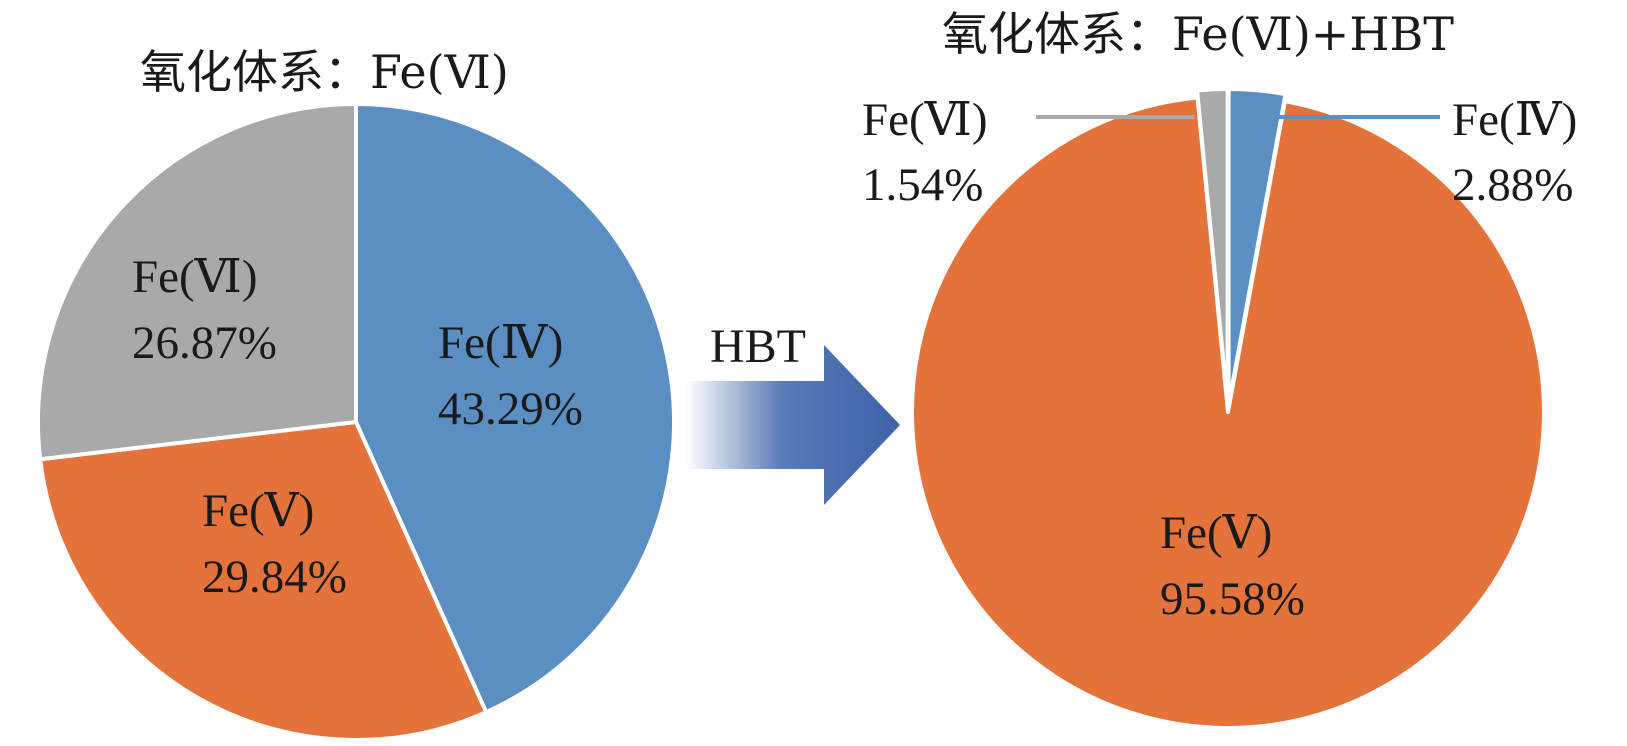 Image resolution: width=1627 pixels, height=746 pixels. Describe the element at coordinates (274, 577) in the screenshot. I see `slice-value-fe5: 29.84%` at that location.